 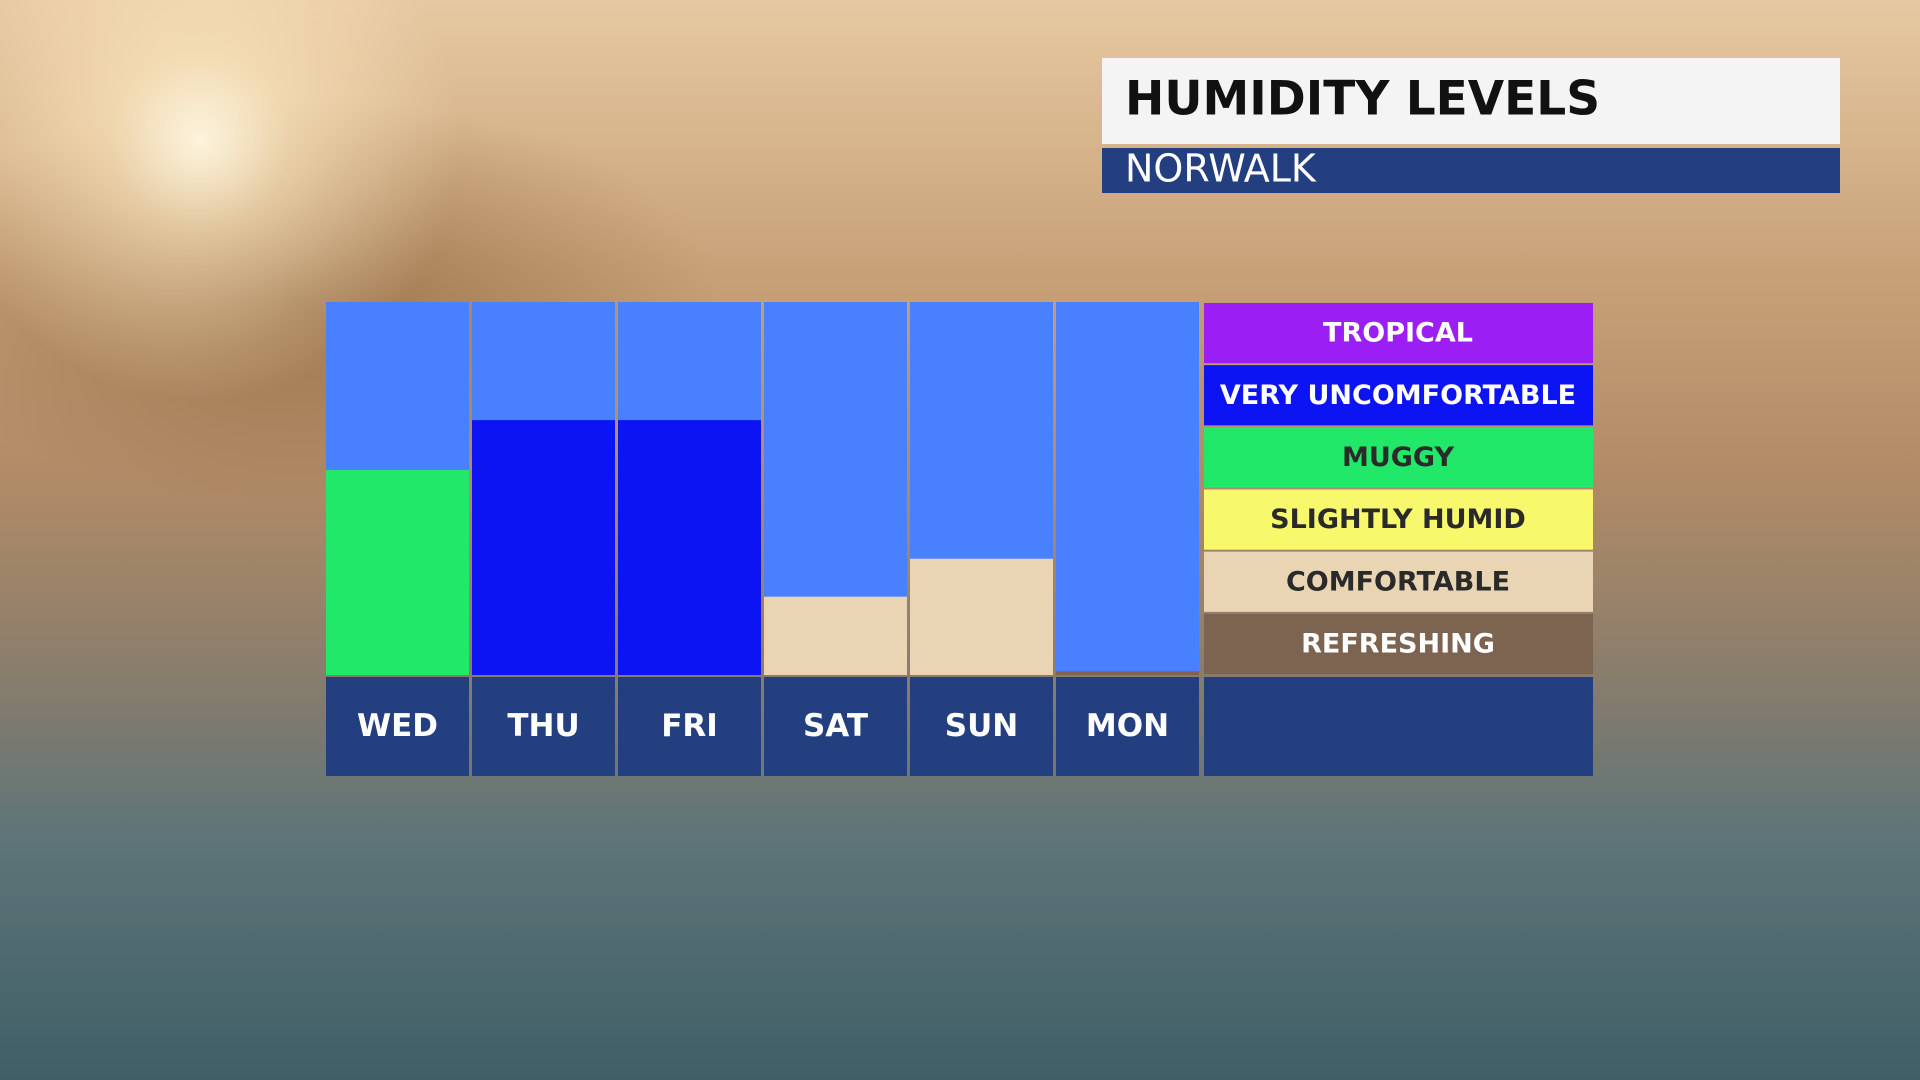 I want to click on legend-label: COMFORTABLE, so click(x=1398, y=581).